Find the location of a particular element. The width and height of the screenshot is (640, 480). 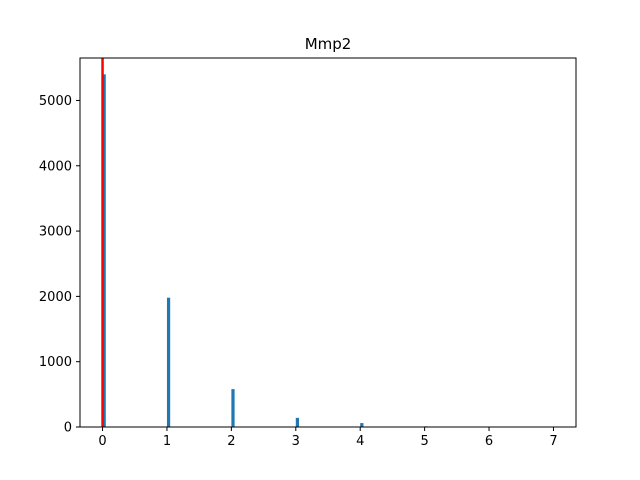

y-tick-label: 5000 is located at coordinates (55, 101).